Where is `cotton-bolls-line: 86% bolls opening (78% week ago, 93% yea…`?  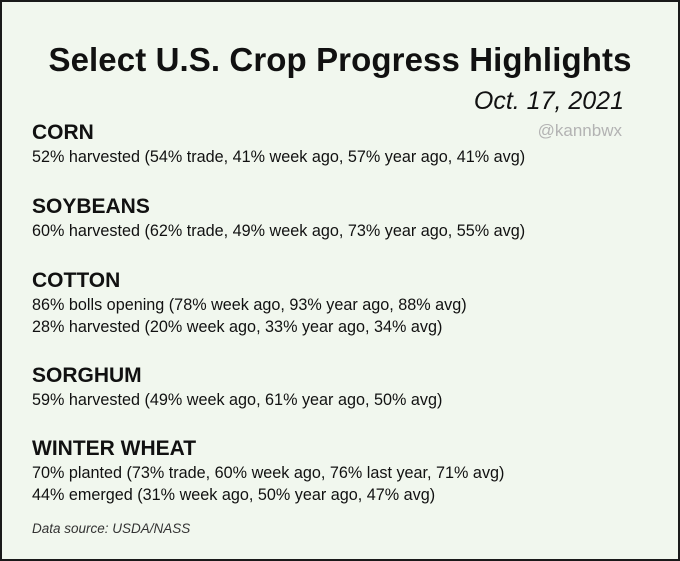 cotton-bolls-line: 86% bolls opening (78% week ago, 93% yea… is located at coordinates (249, 305).